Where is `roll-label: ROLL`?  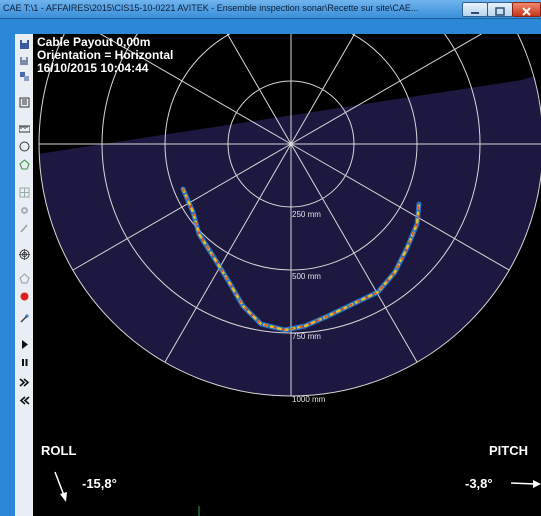 roll-label: ROLL is located at coordinates (59, 450).